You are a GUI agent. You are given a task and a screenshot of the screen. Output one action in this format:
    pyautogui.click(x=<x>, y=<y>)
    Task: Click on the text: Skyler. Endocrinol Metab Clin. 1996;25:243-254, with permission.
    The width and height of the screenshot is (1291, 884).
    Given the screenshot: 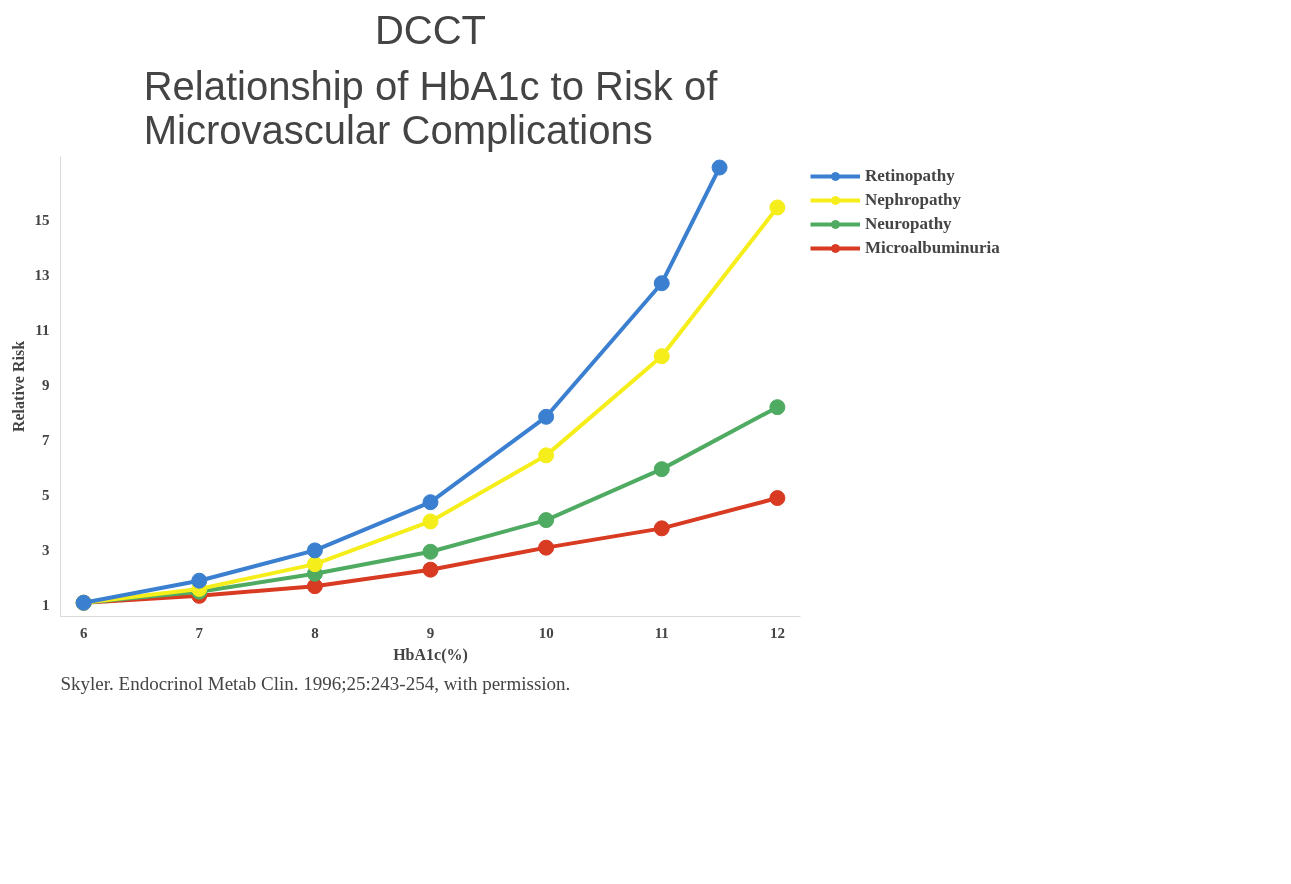 What is the action you would take?
    pyautogui.click(x=315, y=683)
    